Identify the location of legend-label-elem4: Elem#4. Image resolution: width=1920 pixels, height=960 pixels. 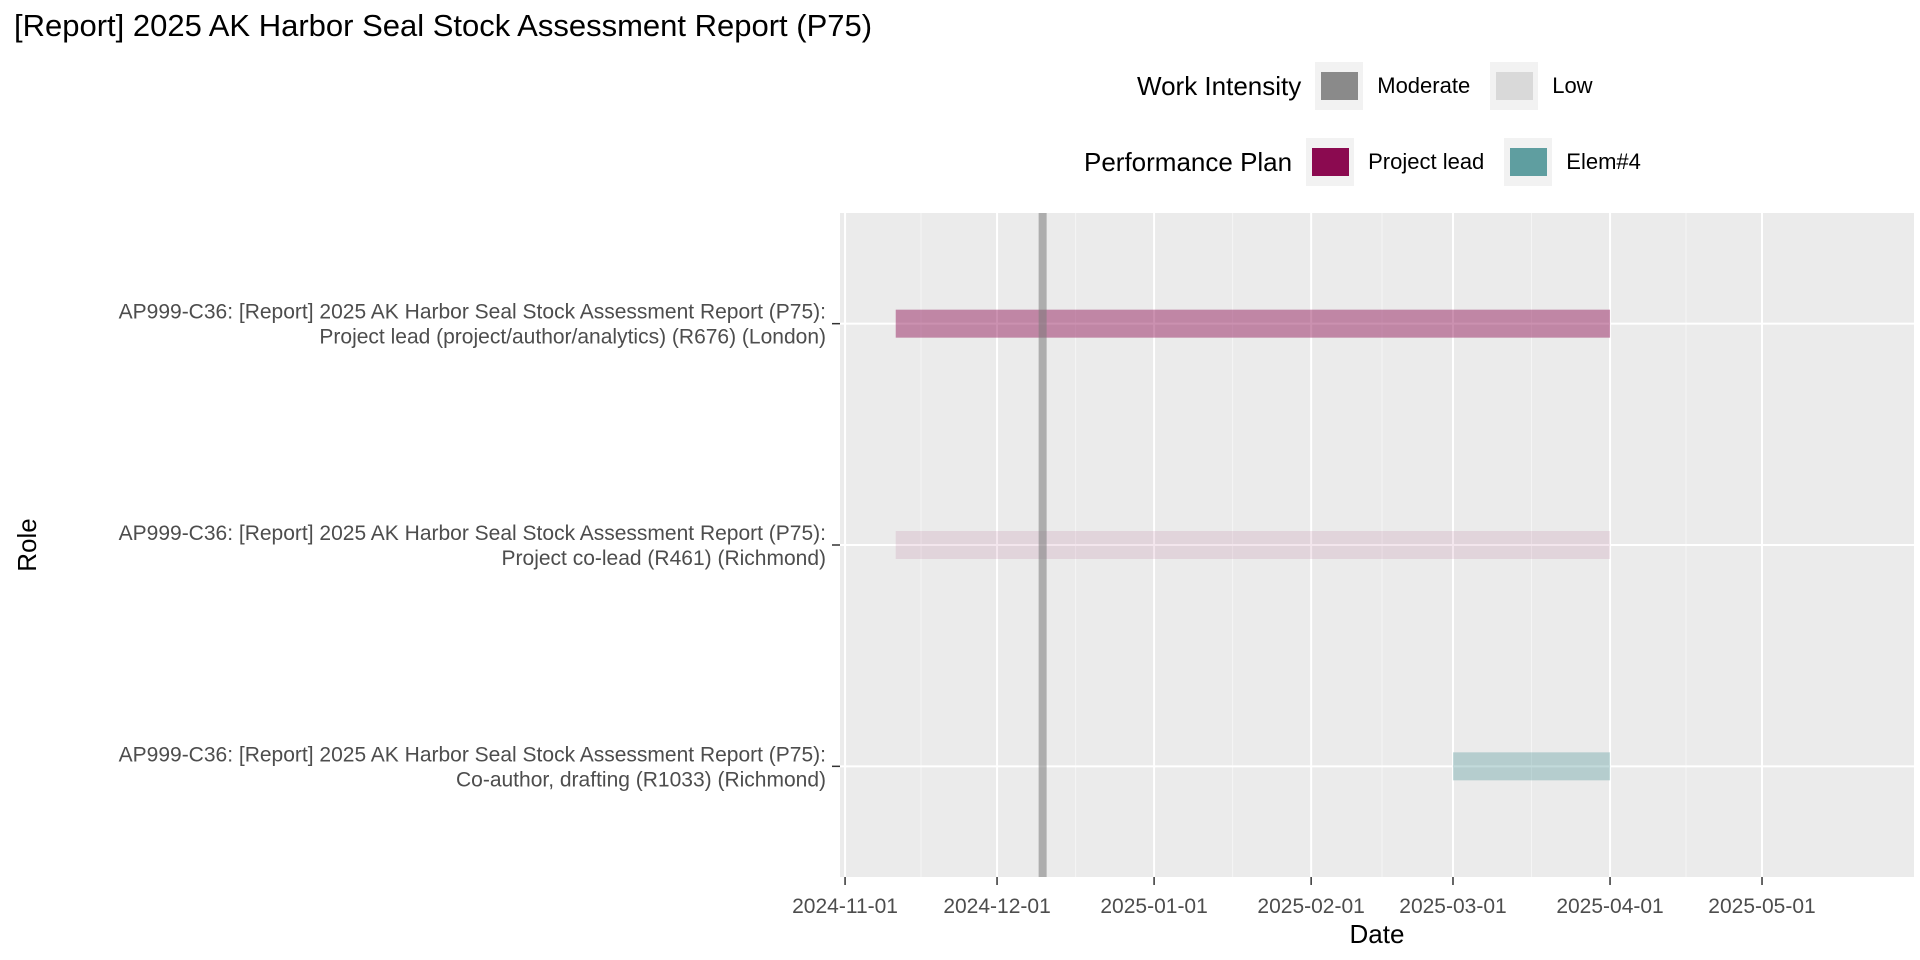
(1603, 161).